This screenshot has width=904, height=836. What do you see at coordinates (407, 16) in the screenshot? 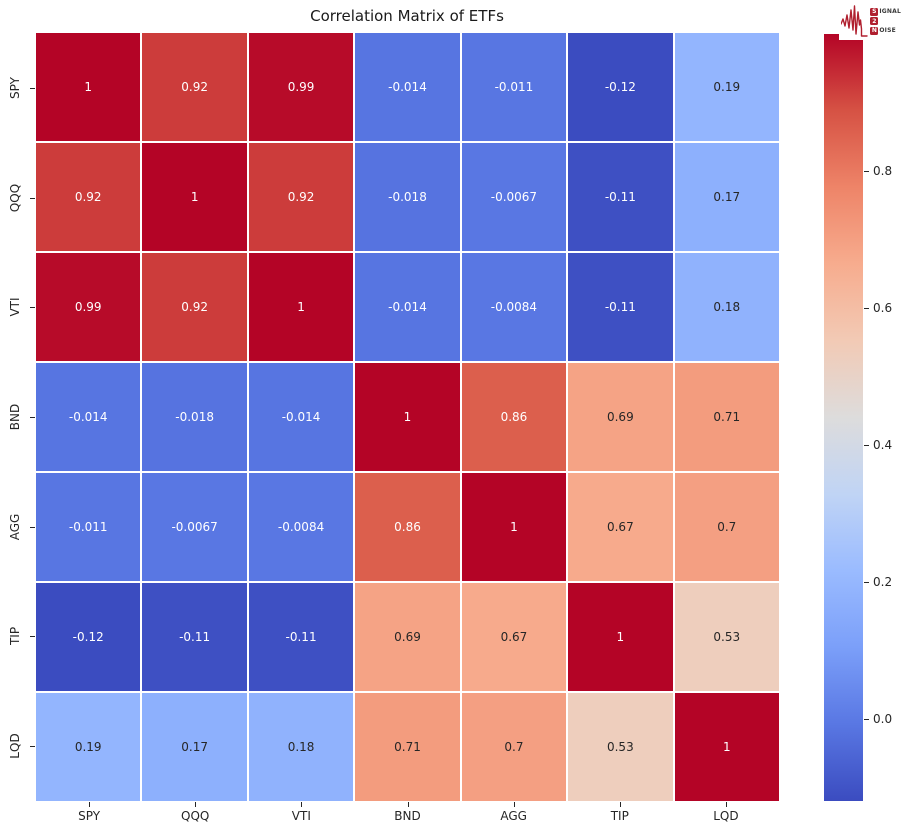
I see `chart-title: Correlation Matrix of ETFs` at bounding box center [407, 16].